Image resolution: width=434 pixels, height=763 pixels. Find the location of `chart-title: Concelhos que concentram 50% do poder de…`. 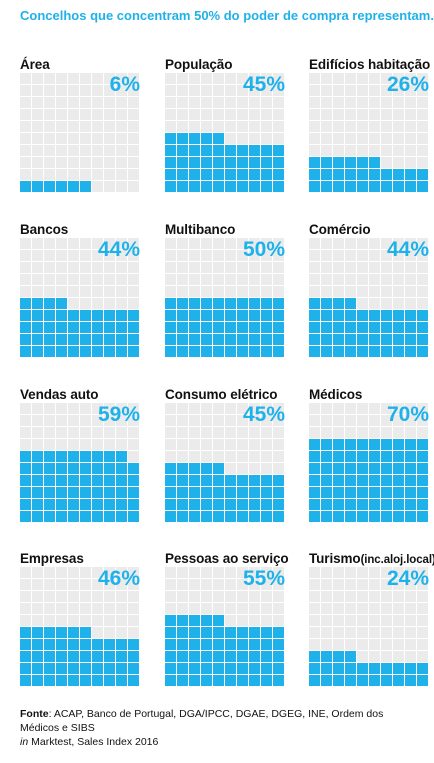

chart-title: Concelhos que concentram 50% do poder de… is located at coordinates (227, 15).